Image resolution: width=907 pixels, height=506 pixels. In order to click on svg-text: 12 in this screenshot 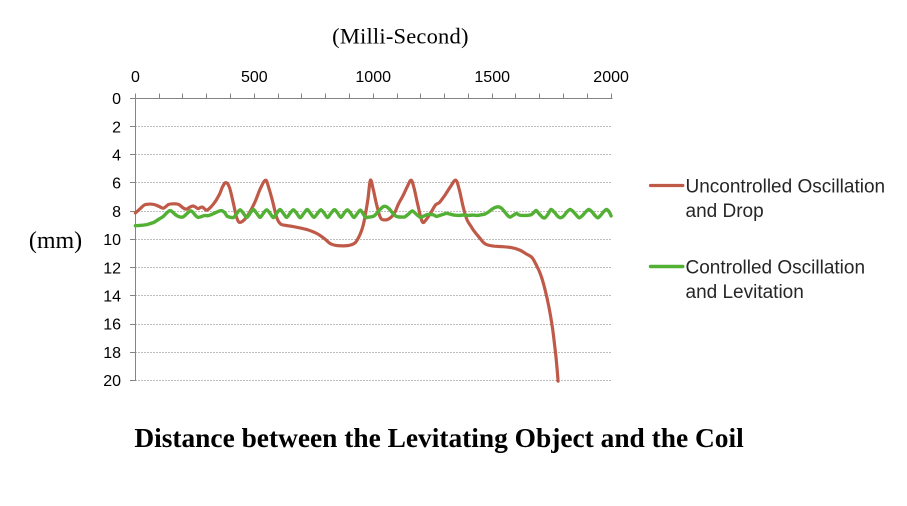, I will do `click(112, 268)`.